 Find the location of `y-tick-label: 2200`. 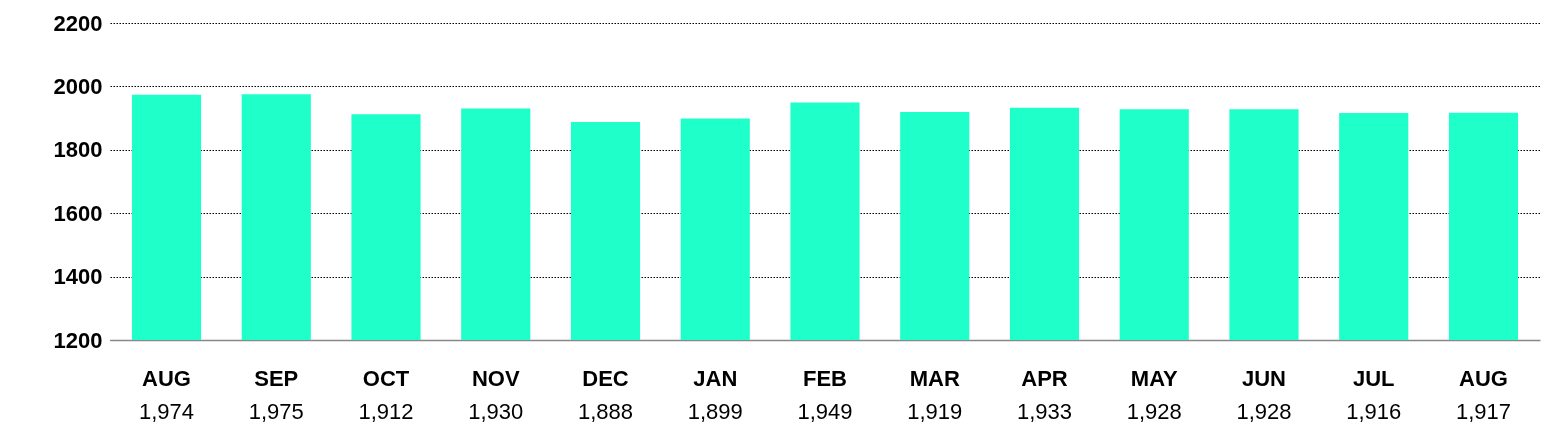

y-tick-label: 2200 is located at coordinates (78, 23).